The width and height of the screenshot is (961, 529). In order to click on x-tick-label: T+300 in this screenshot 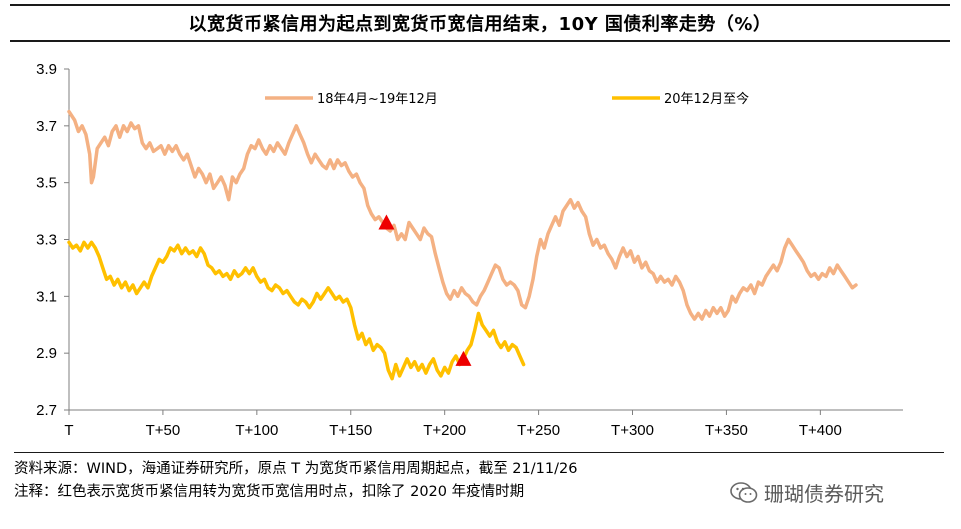, I will do `click(632, 430)`.